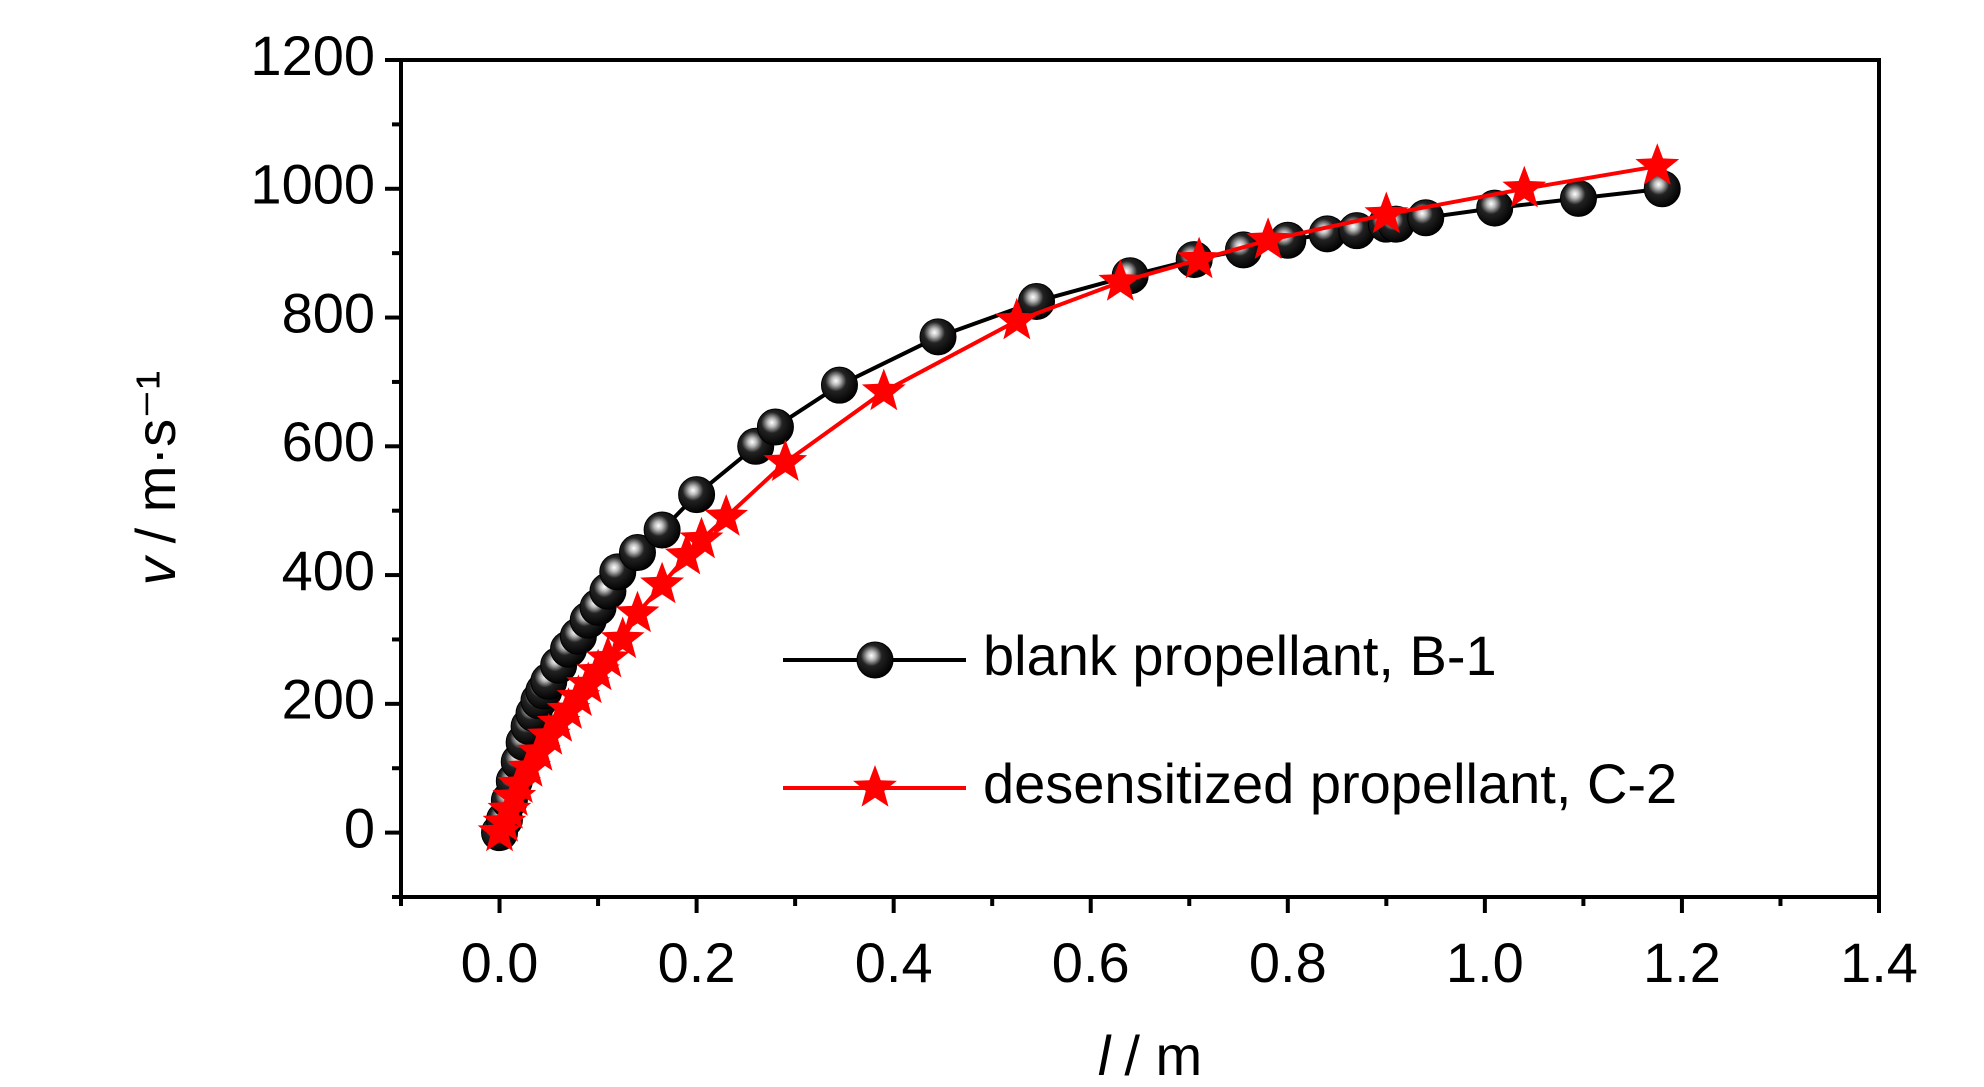  Describe the element at coordinates (1240, 655) in the screenshot. I see `legend-label: blank propellant, B-1` at that location.